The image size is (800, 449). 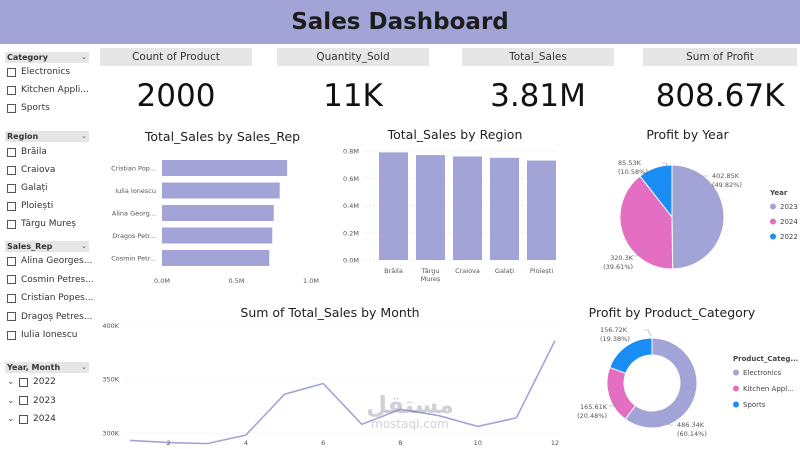 I want to click on chart-title-profit-year: Profit by Year, so click(x=687, y=134).